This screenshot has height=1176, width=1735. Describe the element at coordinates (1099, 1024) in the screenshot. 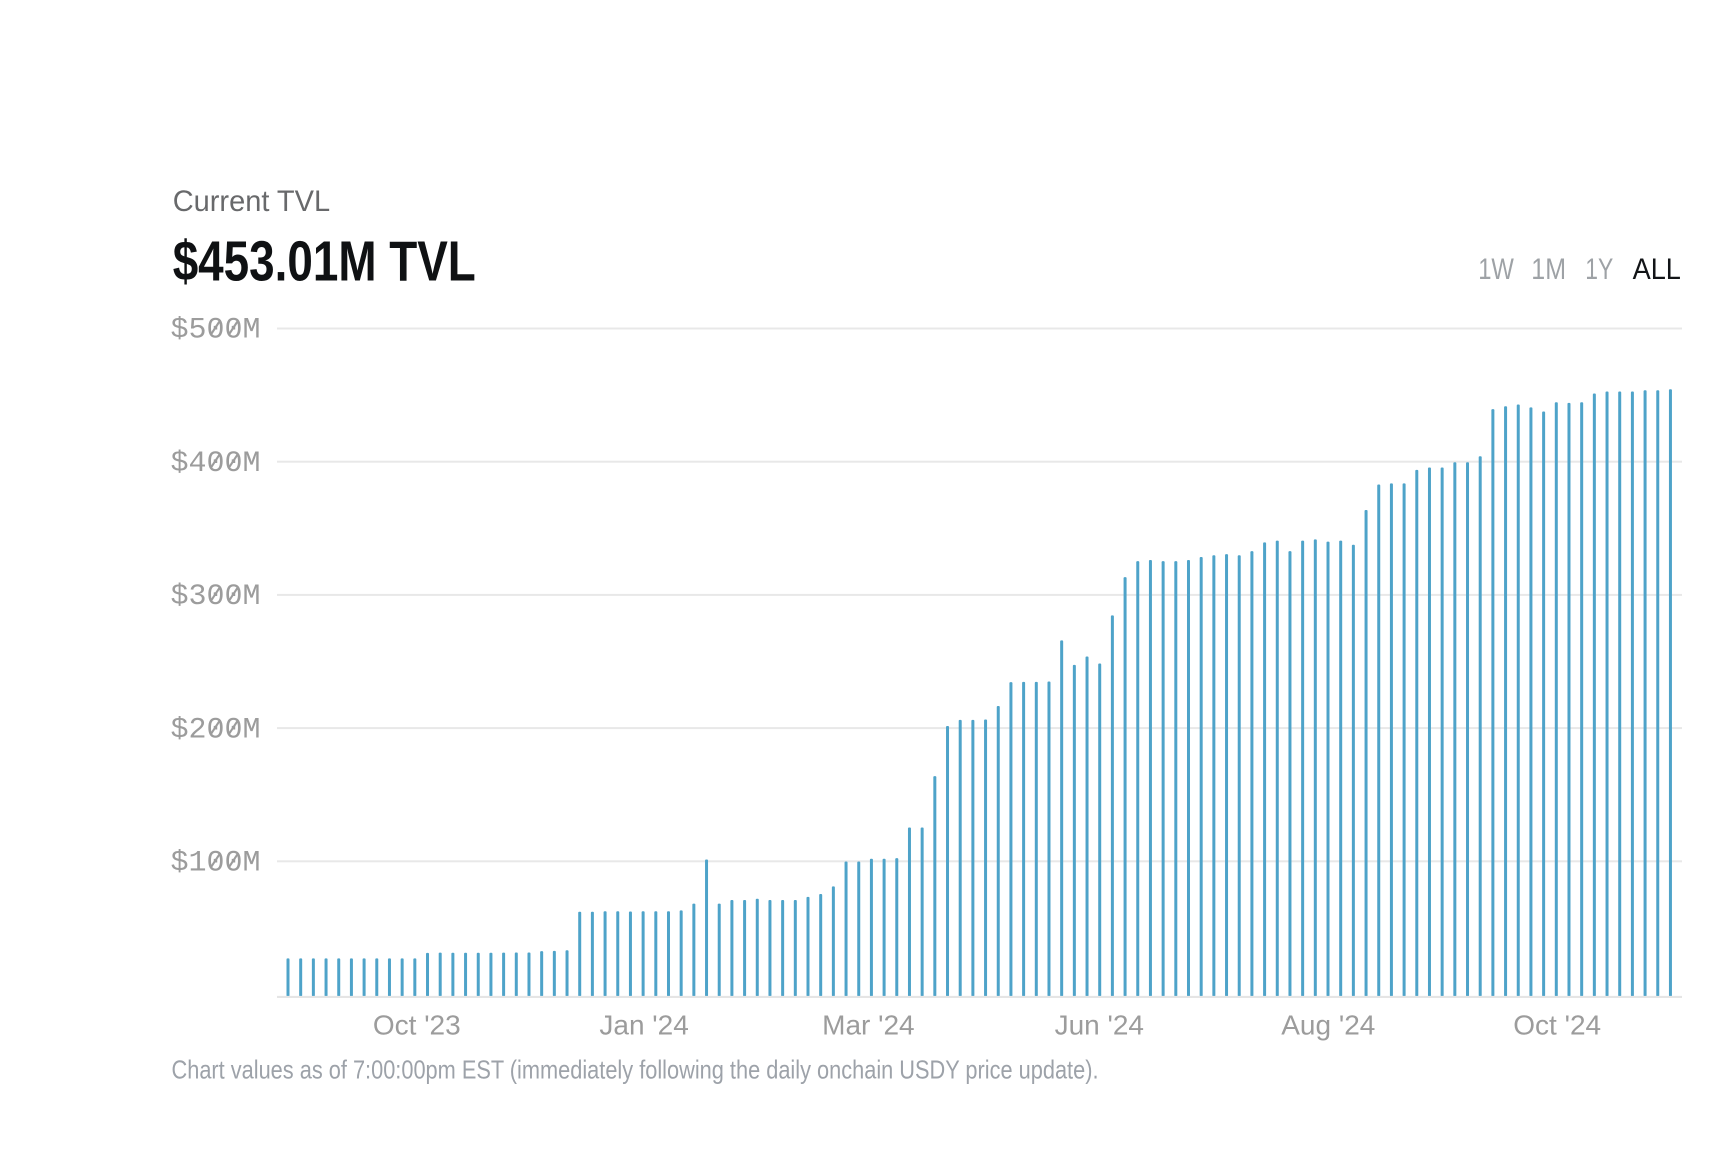

I see `svg-text: Jun '24` at that location.